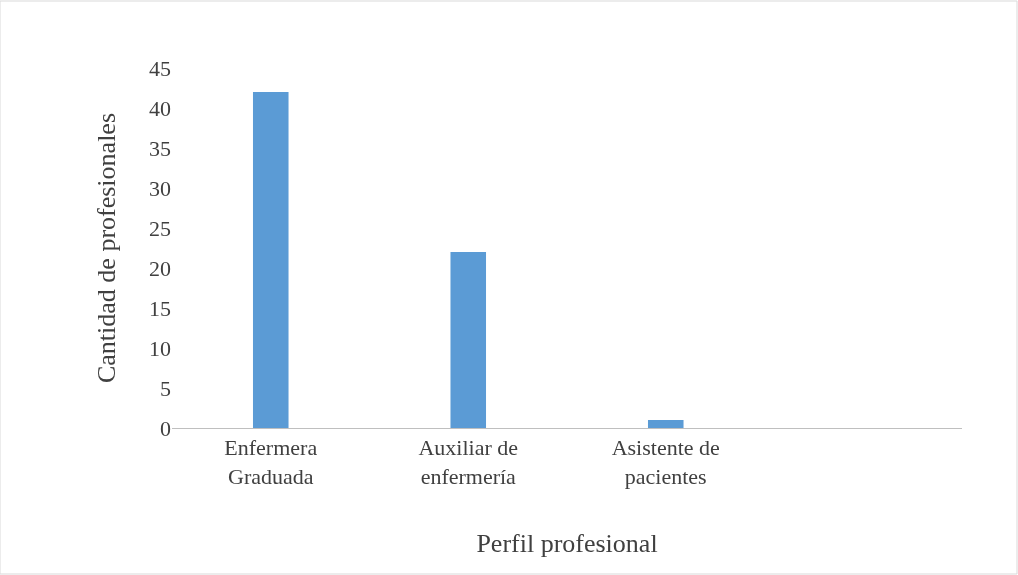 This screenshot has width=1018, height=575. Describe the element at coordinates (160, 348) in the screenshot. I see `y-tick-label: 10` at that location.